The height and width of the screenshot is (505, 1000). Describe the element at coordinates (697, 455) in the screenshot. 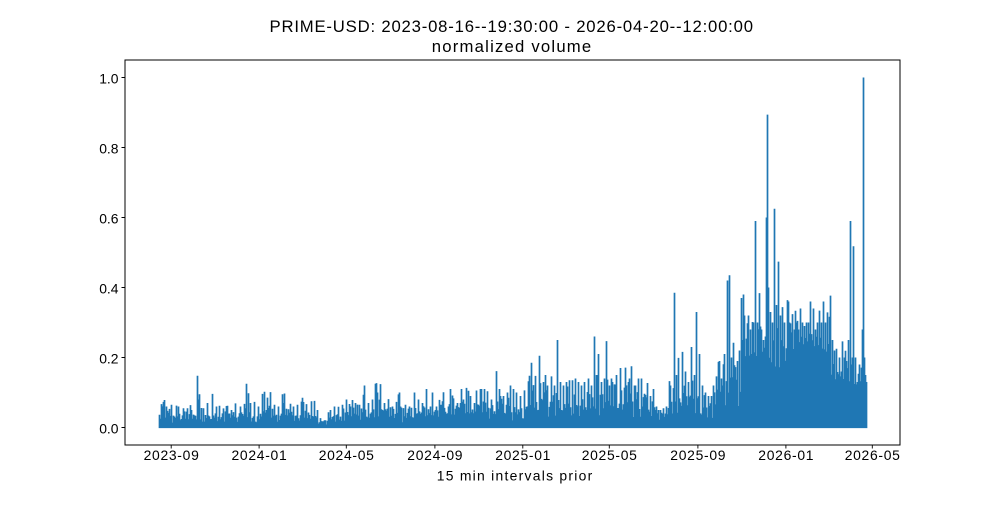

I see `svg-text: 2025-09` at that location.